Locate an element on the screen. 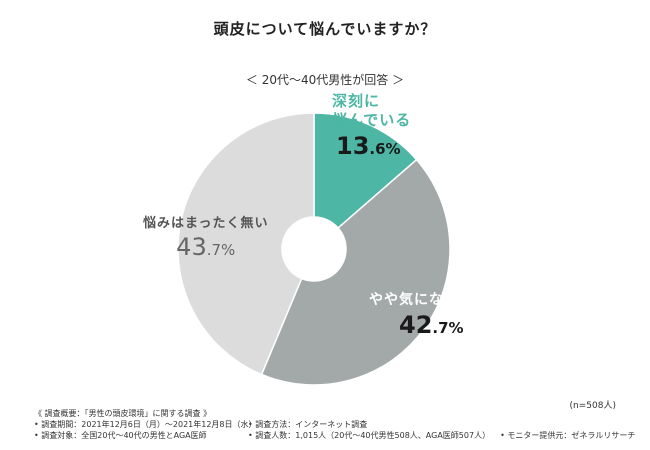 Image resolution: width=650 pixels, height=450 pixels. slice-serious is located at coordinates (365, 171).